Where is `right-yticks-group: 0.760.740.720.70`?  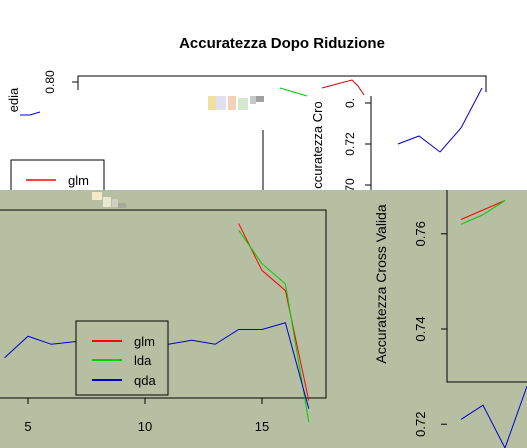
right-yticks-group: 0.760.740.720.70 is located at coordinates (430, 329).